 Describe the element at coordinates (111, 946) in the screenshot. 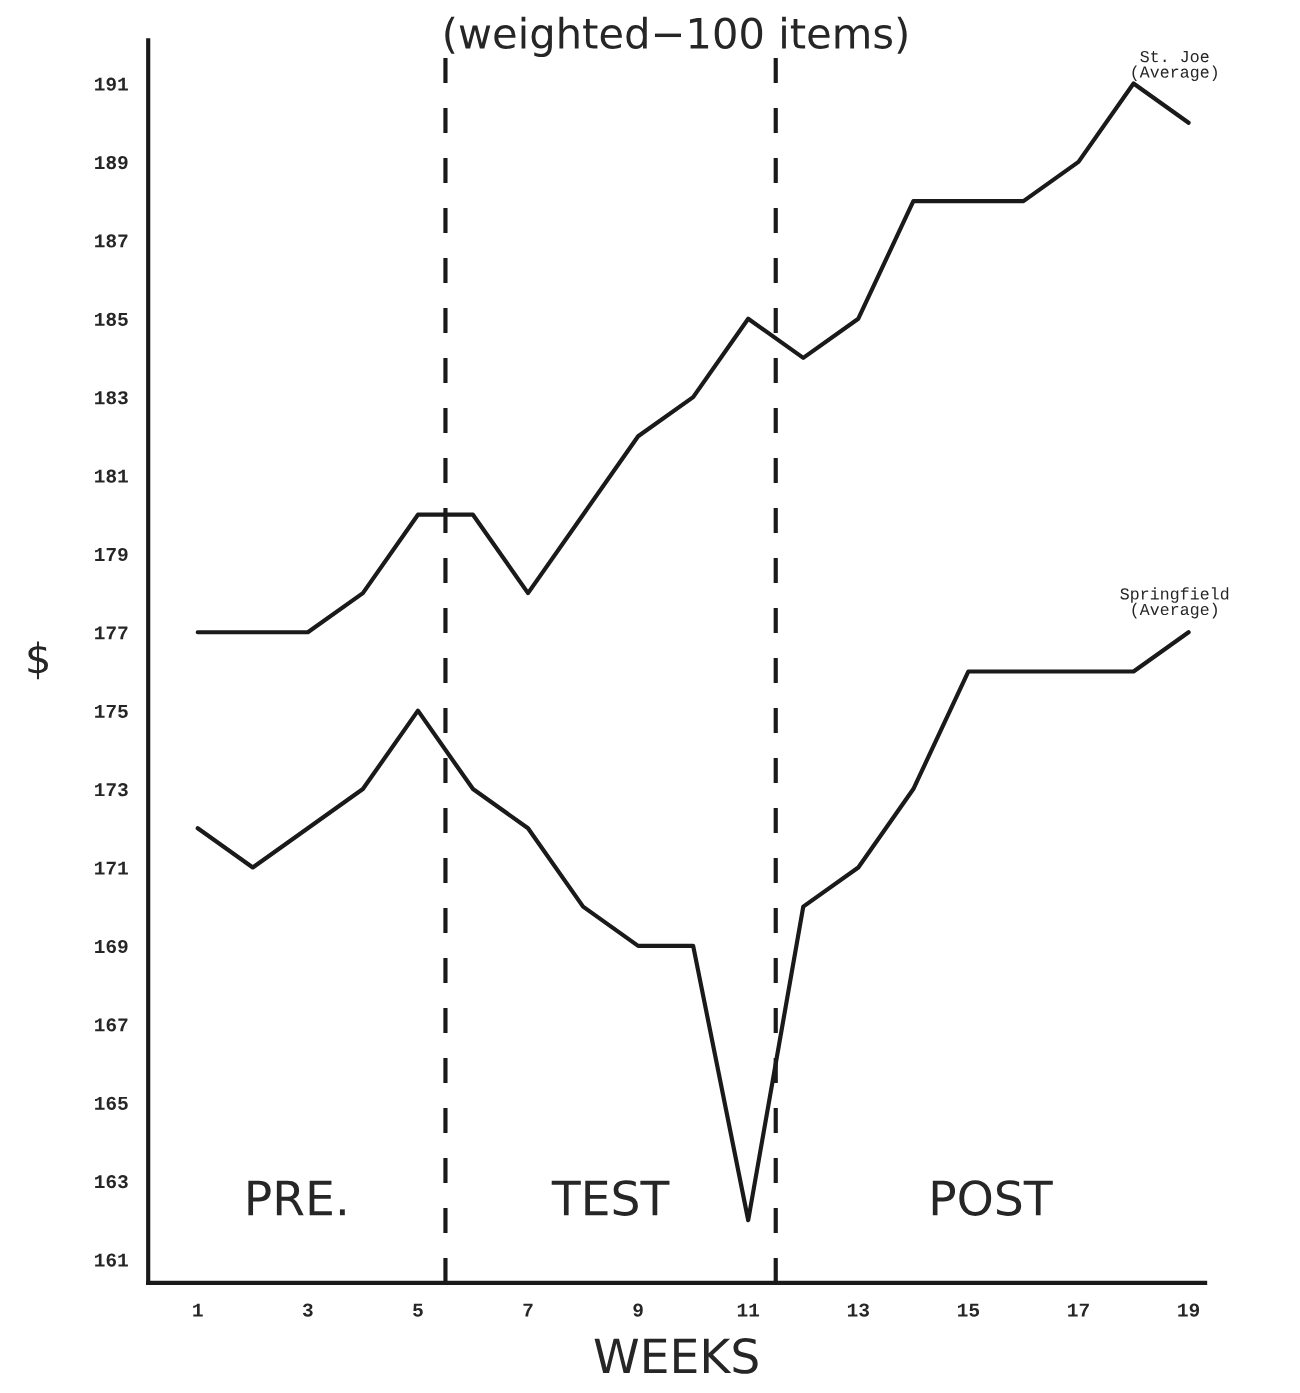

I see `y-tick-label: 169` at that location.